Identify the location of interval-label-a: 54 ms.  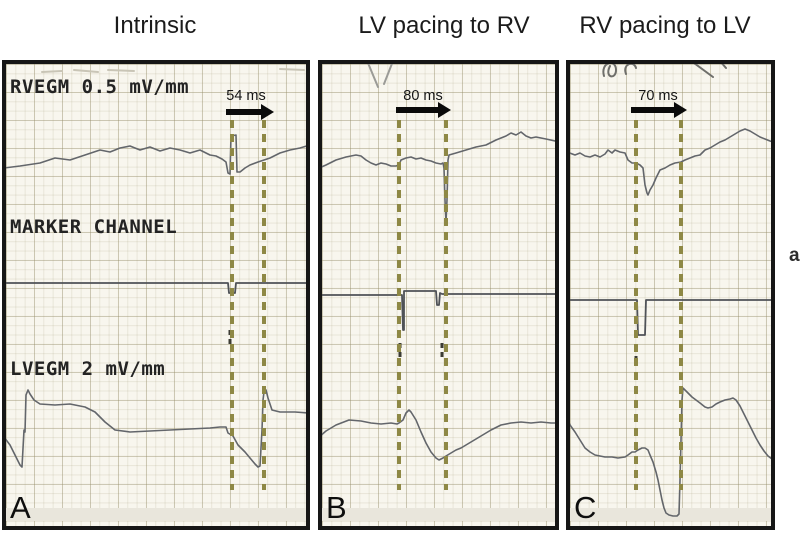
(246, 96).